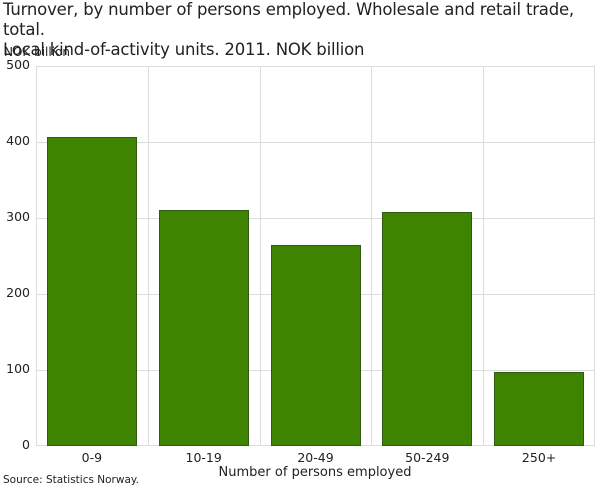  Describe the element at coordinates (71, 480) in the screenshot. I see `source-note: Source: Statistics Norway.` at that location.